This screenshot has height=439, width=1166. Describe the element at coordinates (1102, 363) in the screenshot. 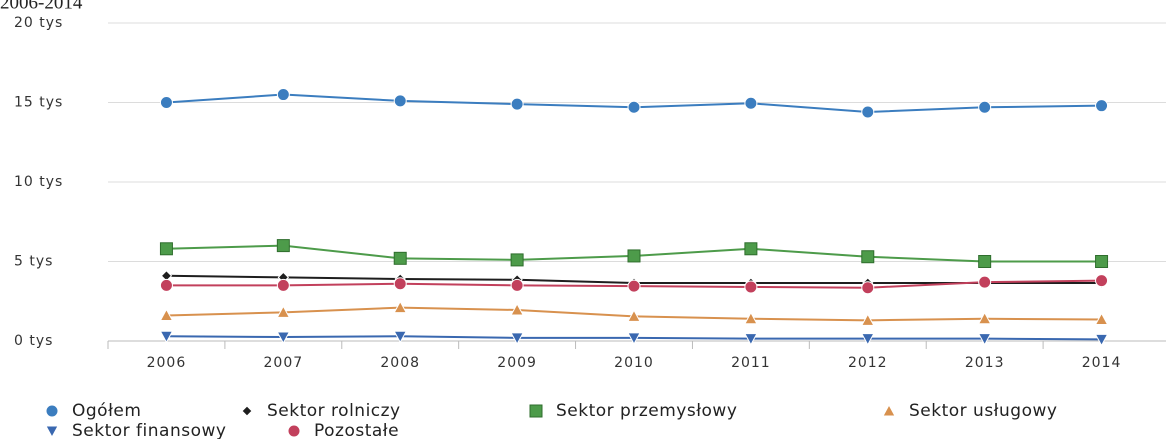

I see `x-tick-label: 2014` at that location.